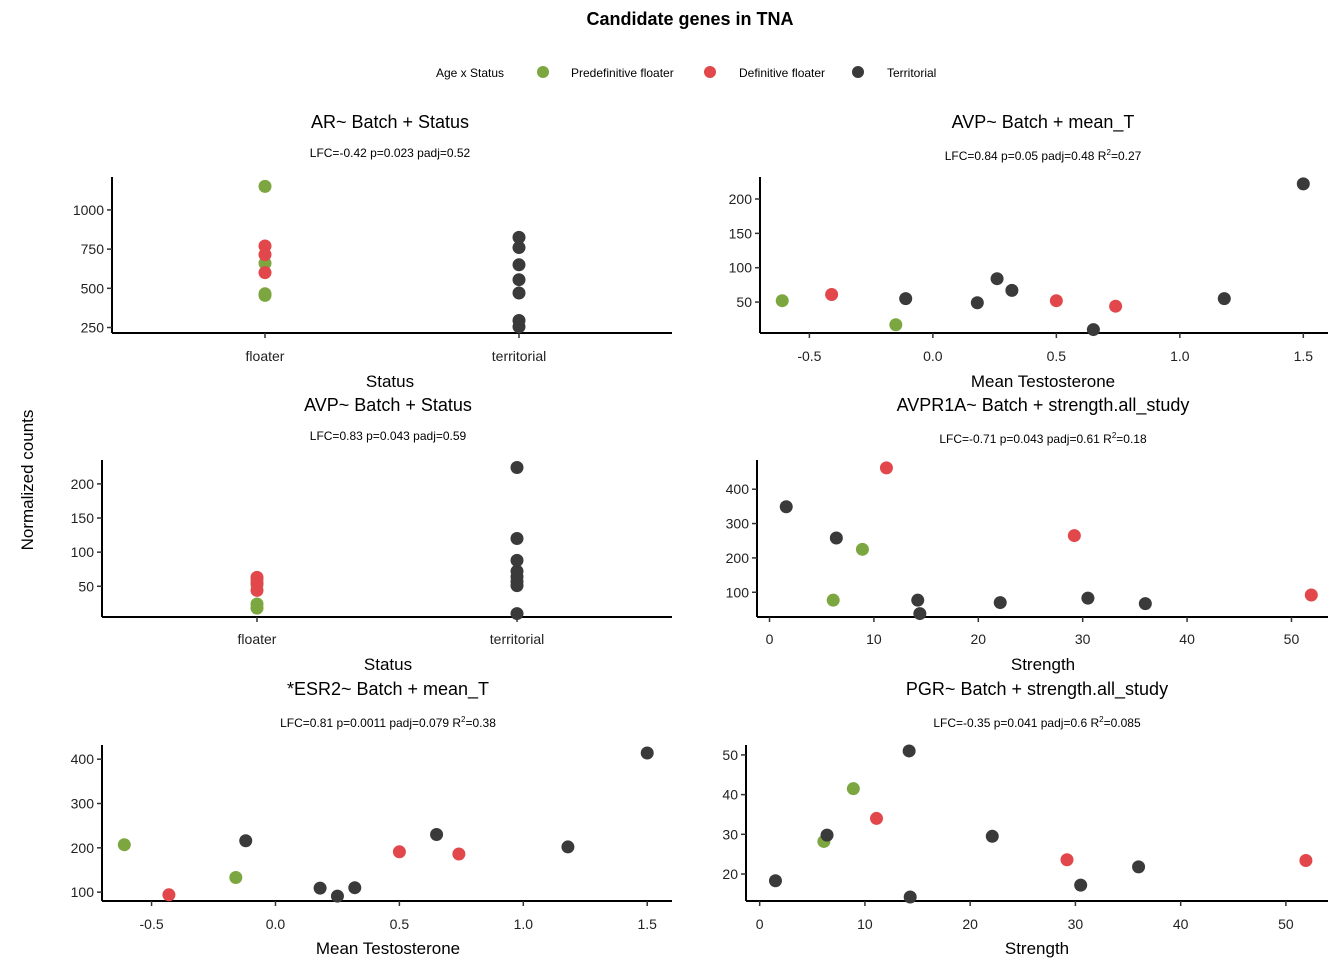 The height and width of the screenshot is (960, 1344). What do you see at coordinates (858, 72) in the screenshot?
I see `legend-swatch-territorial` at bounding box center [858, 72].